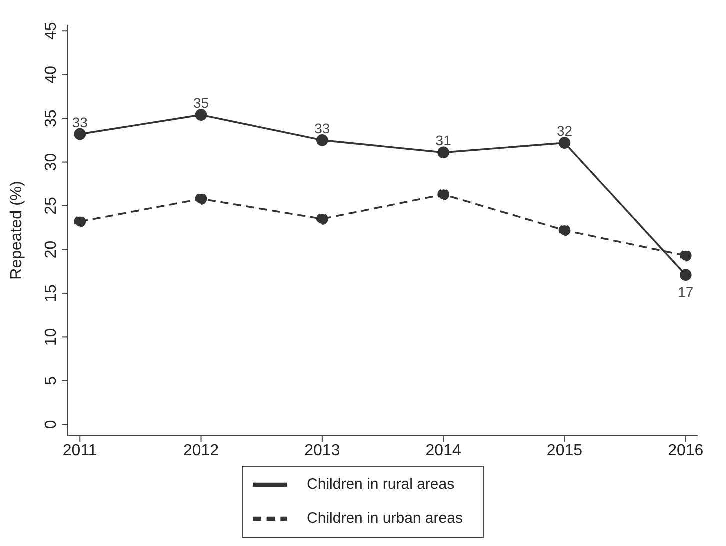 The width and height of the screenshot is (726, 546). I want to click on y-tick-label: 40, so click(51, 75).